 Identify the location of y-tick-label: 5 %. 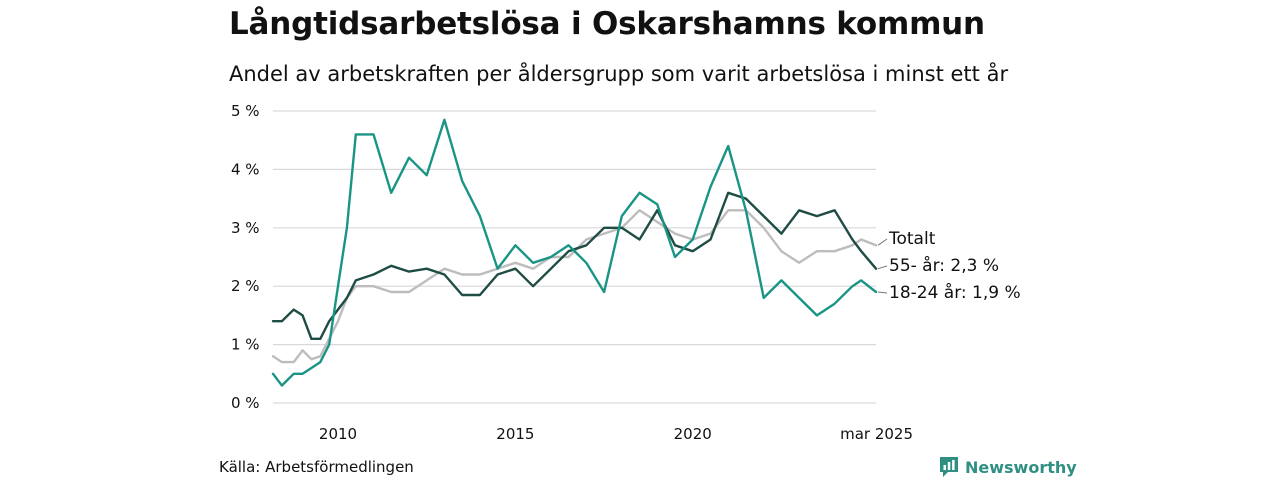
(245, 111).